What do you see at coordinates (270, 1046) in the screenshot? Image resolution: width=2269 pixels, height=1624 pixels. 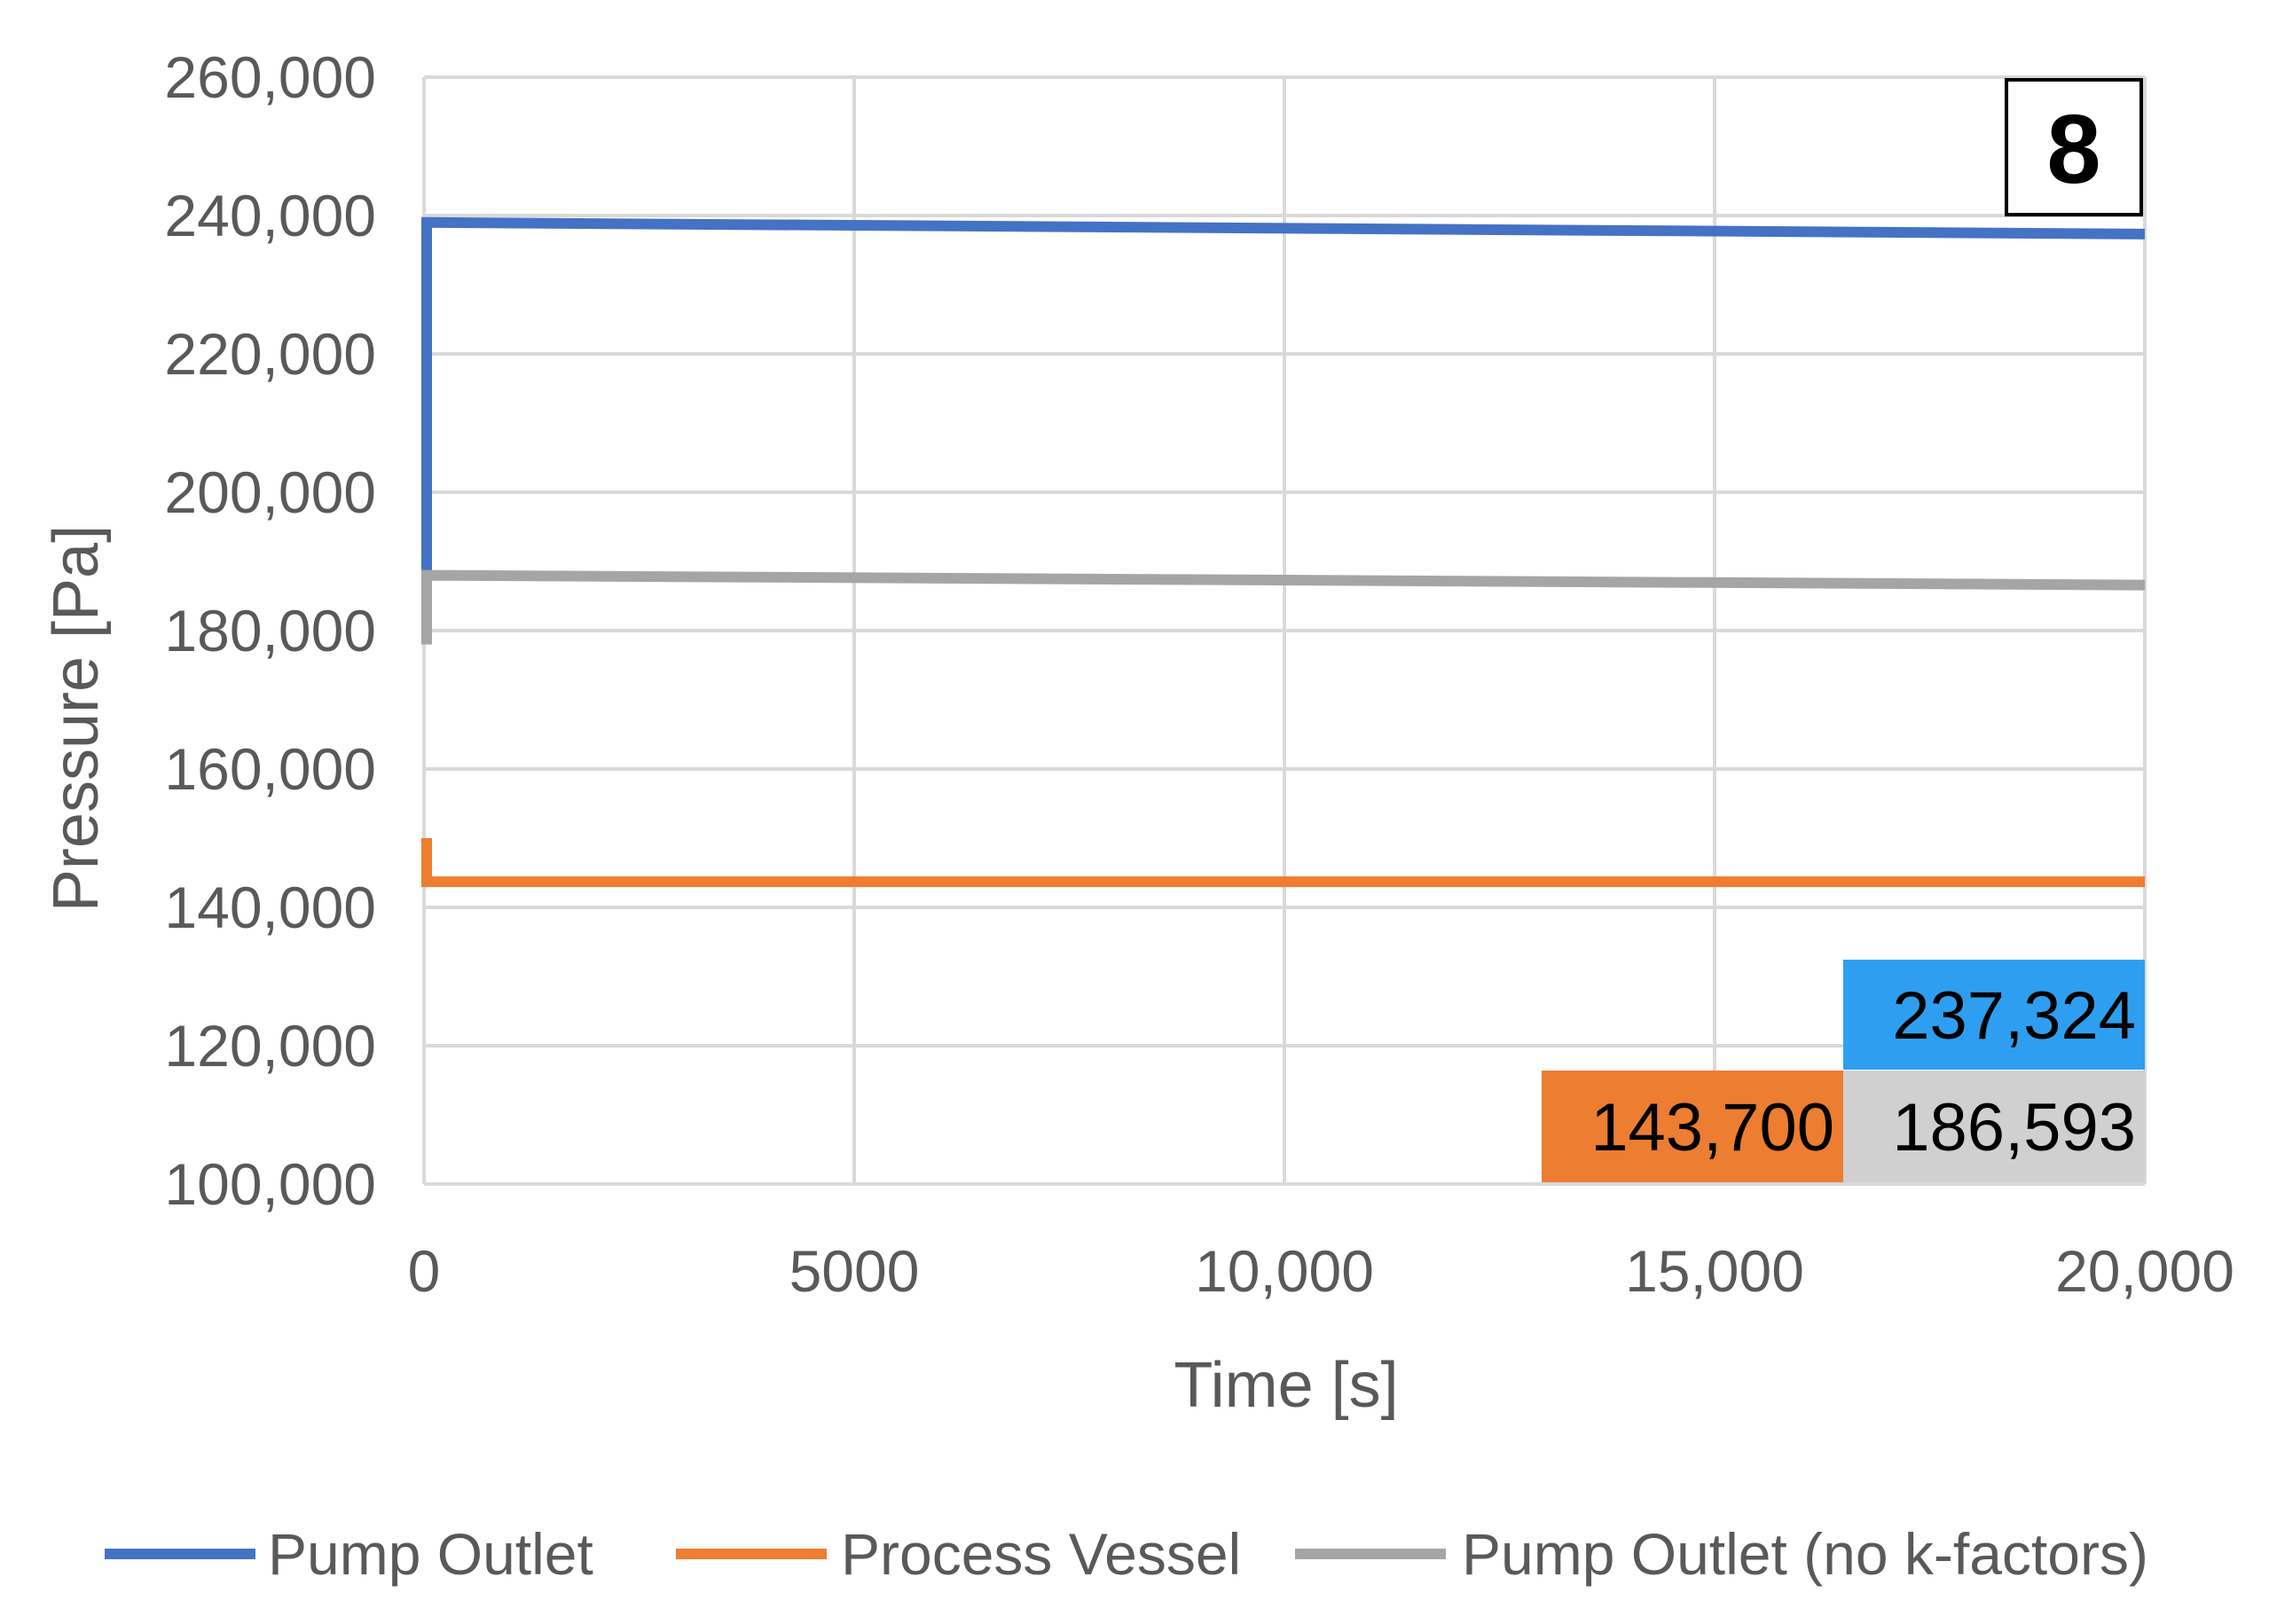 I see `y-tick-label: 120,000` at bounding box center [270, 1046].